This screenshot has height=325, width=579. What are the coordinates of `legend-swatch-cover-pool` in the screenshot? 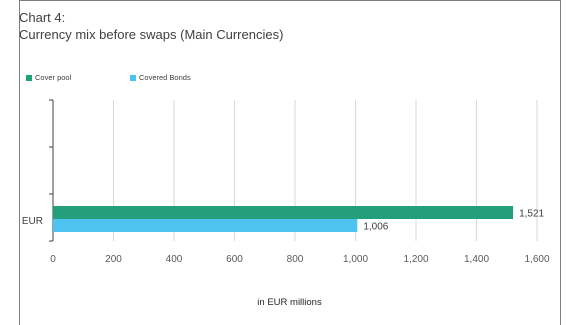 It's located at (29, 78).